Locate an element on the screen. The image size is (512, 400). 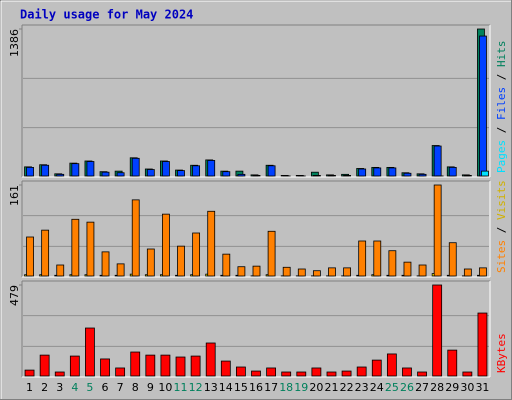
x-tick-label: 14 is located at coordinates (226, 387).